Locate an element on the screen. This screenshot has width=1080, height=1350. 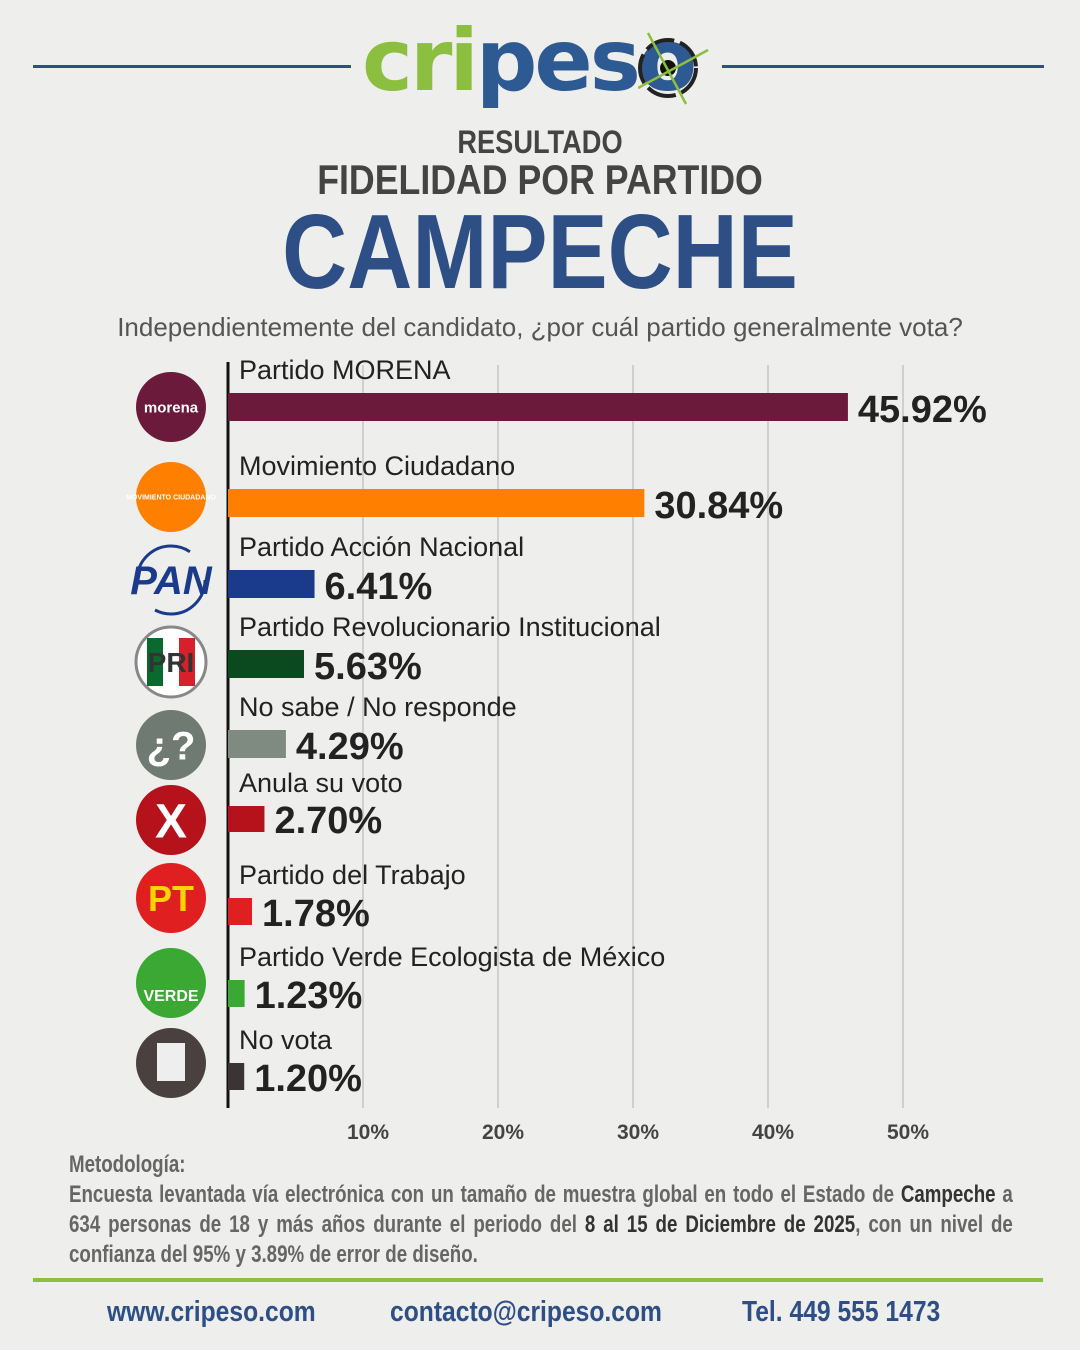
svg-text: morena is located at coordinates (171, 407).